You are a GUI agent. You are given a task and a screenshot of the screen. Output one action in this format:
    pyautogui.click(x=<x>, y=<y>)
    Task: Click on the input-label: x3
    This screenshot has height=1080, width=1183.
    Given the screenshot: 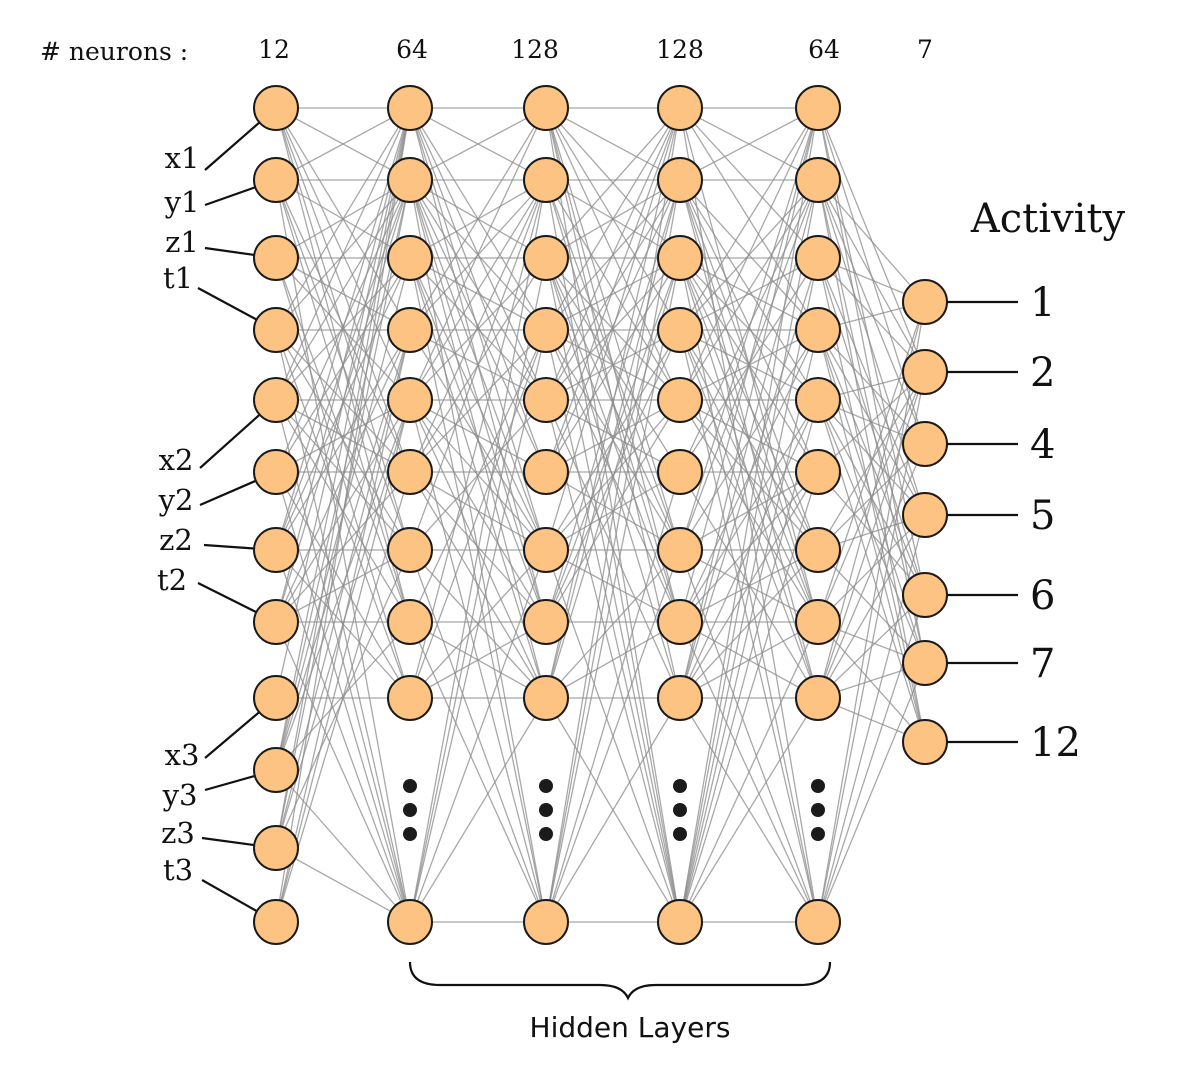 What is the action you would take?
    pyautogui.click(x=182, y=755)
    